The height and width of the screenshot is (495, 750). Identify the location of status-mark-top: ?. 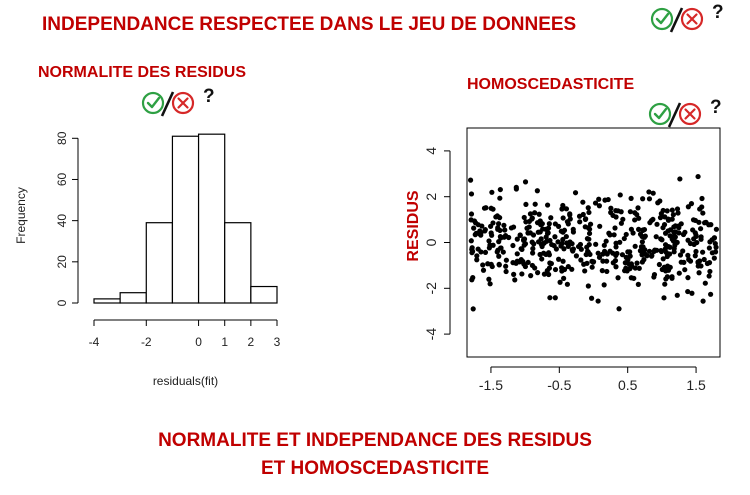
(691, 18).